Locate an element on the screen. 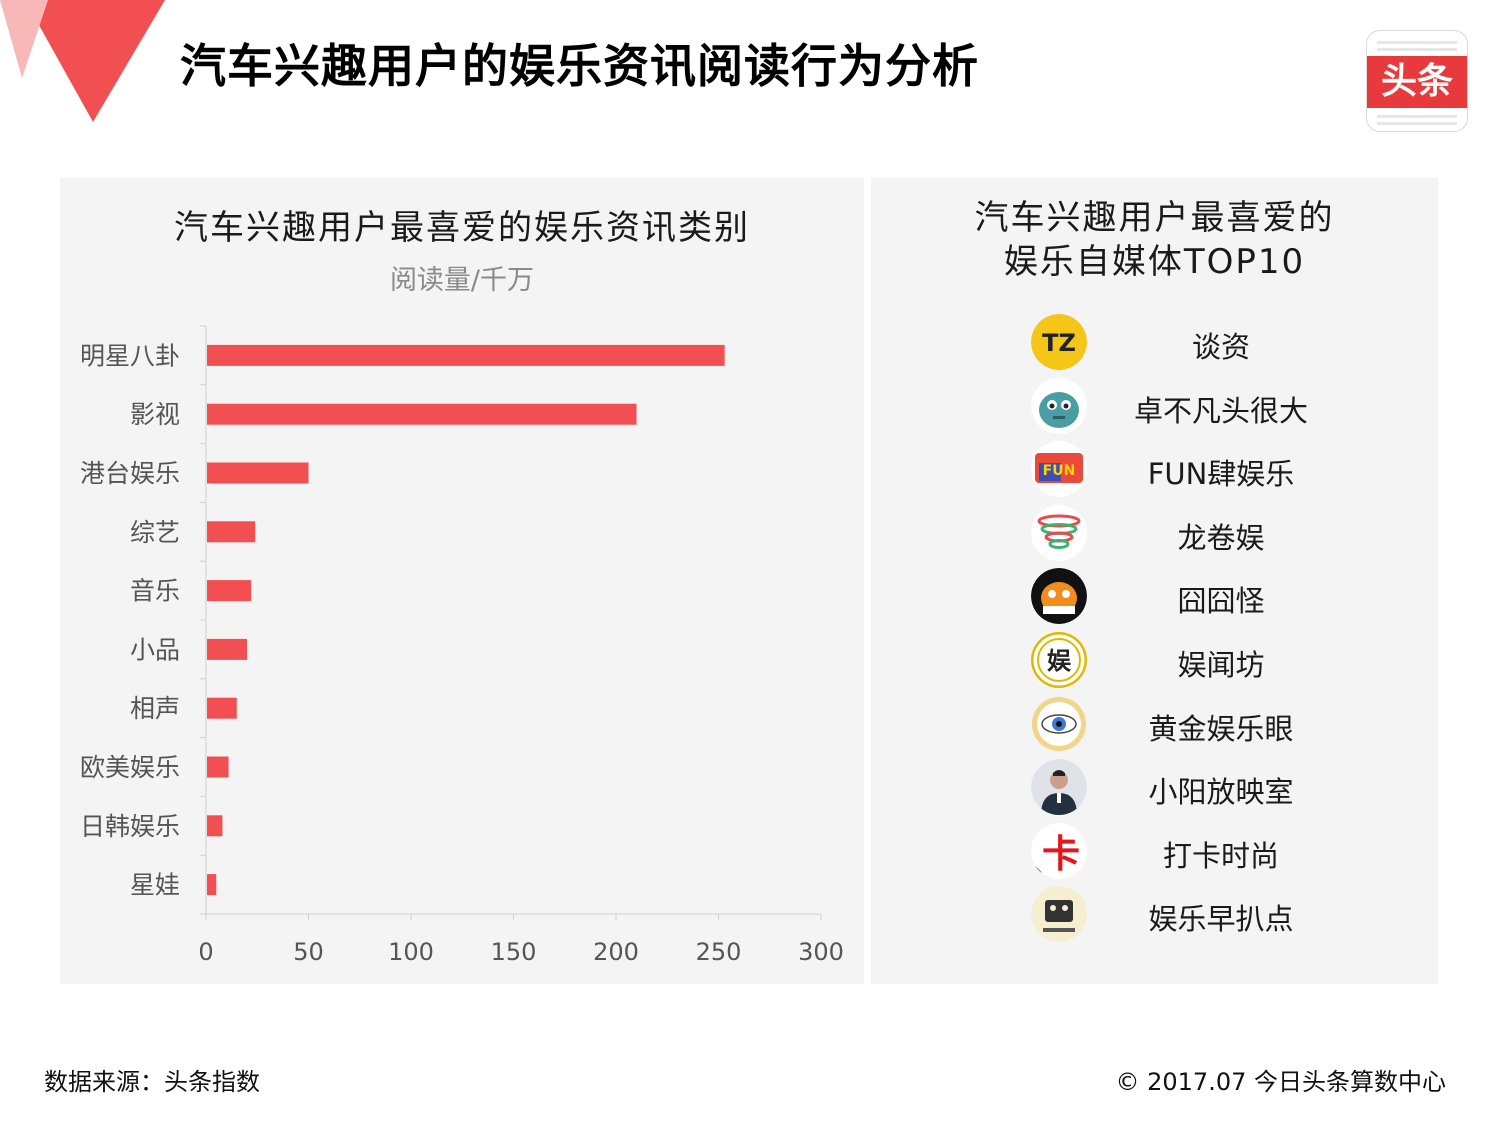  category-label: 音乐 is located at coordinates (155, 591).